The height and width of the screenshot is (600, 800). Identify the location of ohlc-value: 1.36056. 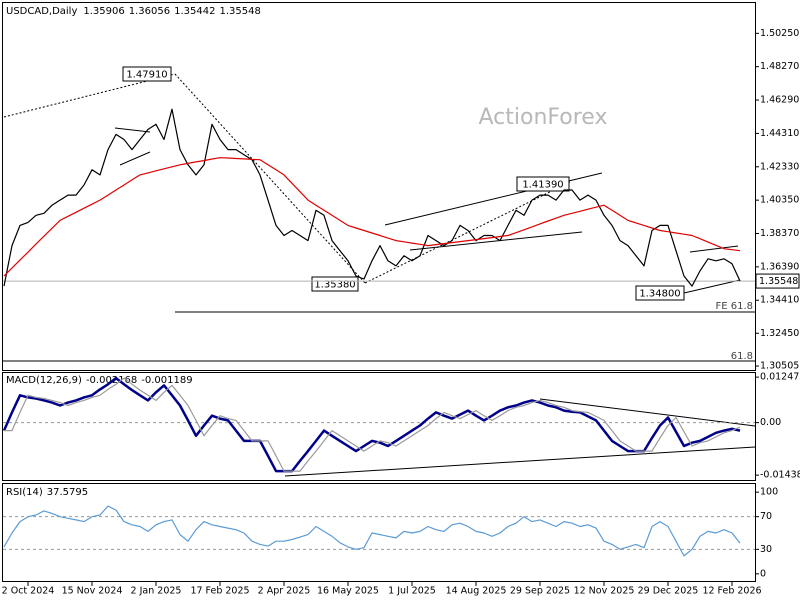
(149, 11).